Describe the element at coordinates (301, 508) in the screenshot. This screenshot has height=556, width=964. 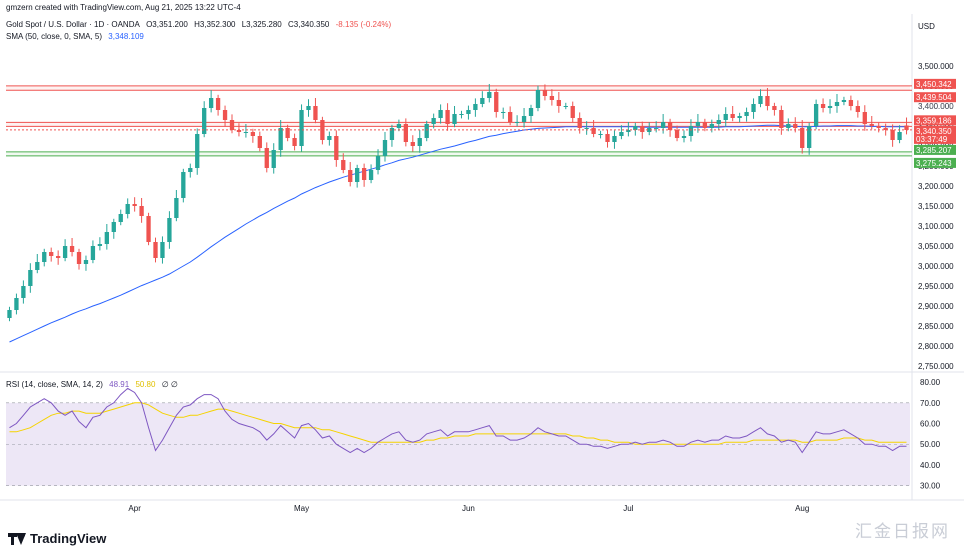
I see `time-tick-label: May` at that location.